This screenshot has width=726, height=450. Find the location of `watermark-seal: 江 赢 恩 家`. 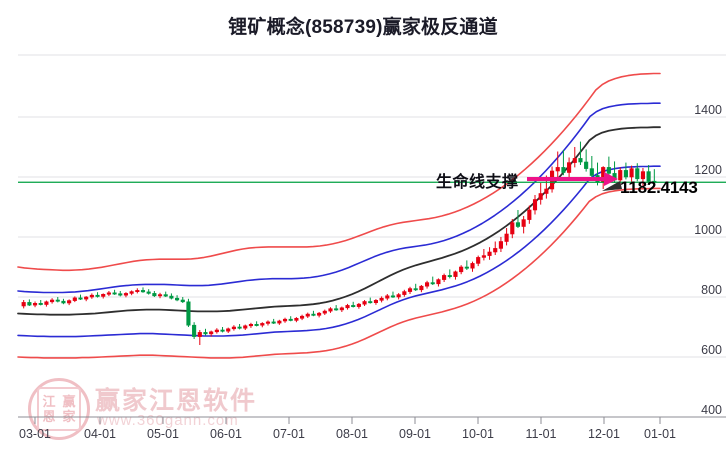

watermark-seal: 江 赢 恩 家 is located at coordinates (59, 409).